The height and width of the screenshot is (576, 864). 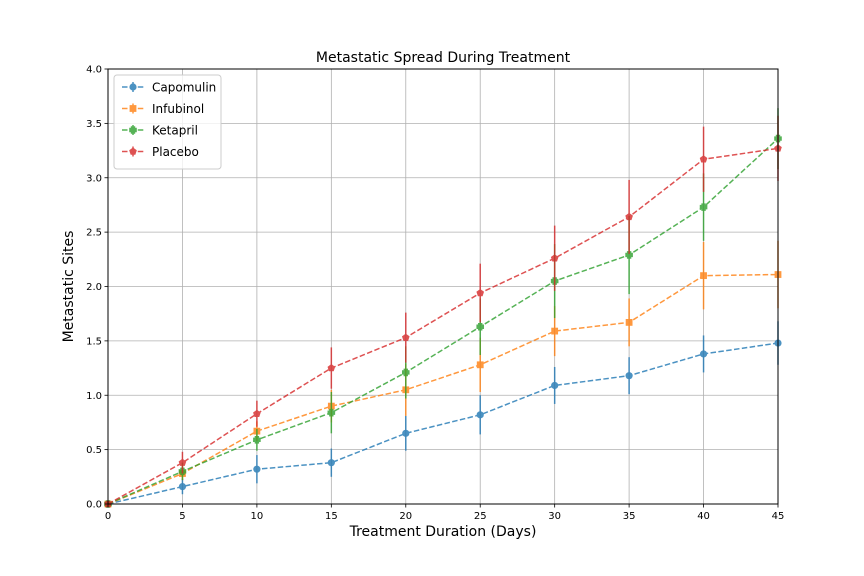 What do you see at coordinates (257, 516) in the screenshot?
I see `x-tick-label: 10` at bounding box center [257, 516].